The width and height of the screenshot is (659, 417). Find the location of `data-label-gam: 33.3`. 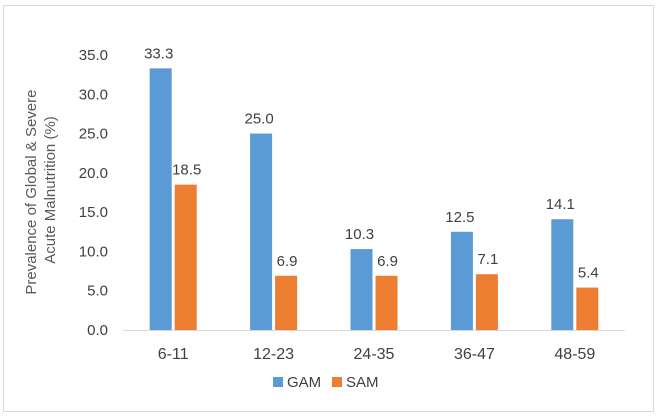

data-label-gam: 33.3 is located at coordinates (158, 53).